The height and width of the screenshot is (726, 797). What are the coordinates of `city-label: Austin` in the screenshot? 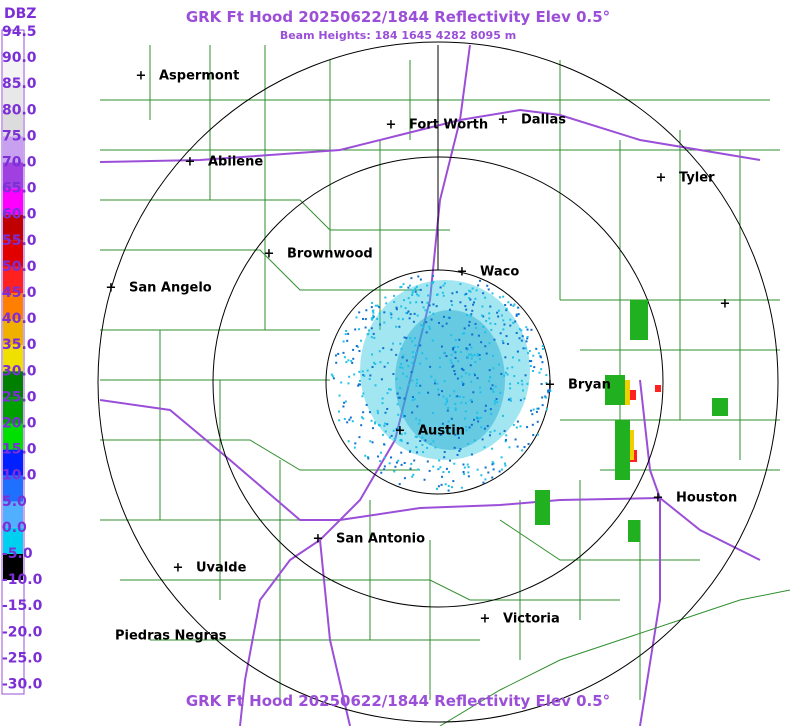 It's located at (441, 431).